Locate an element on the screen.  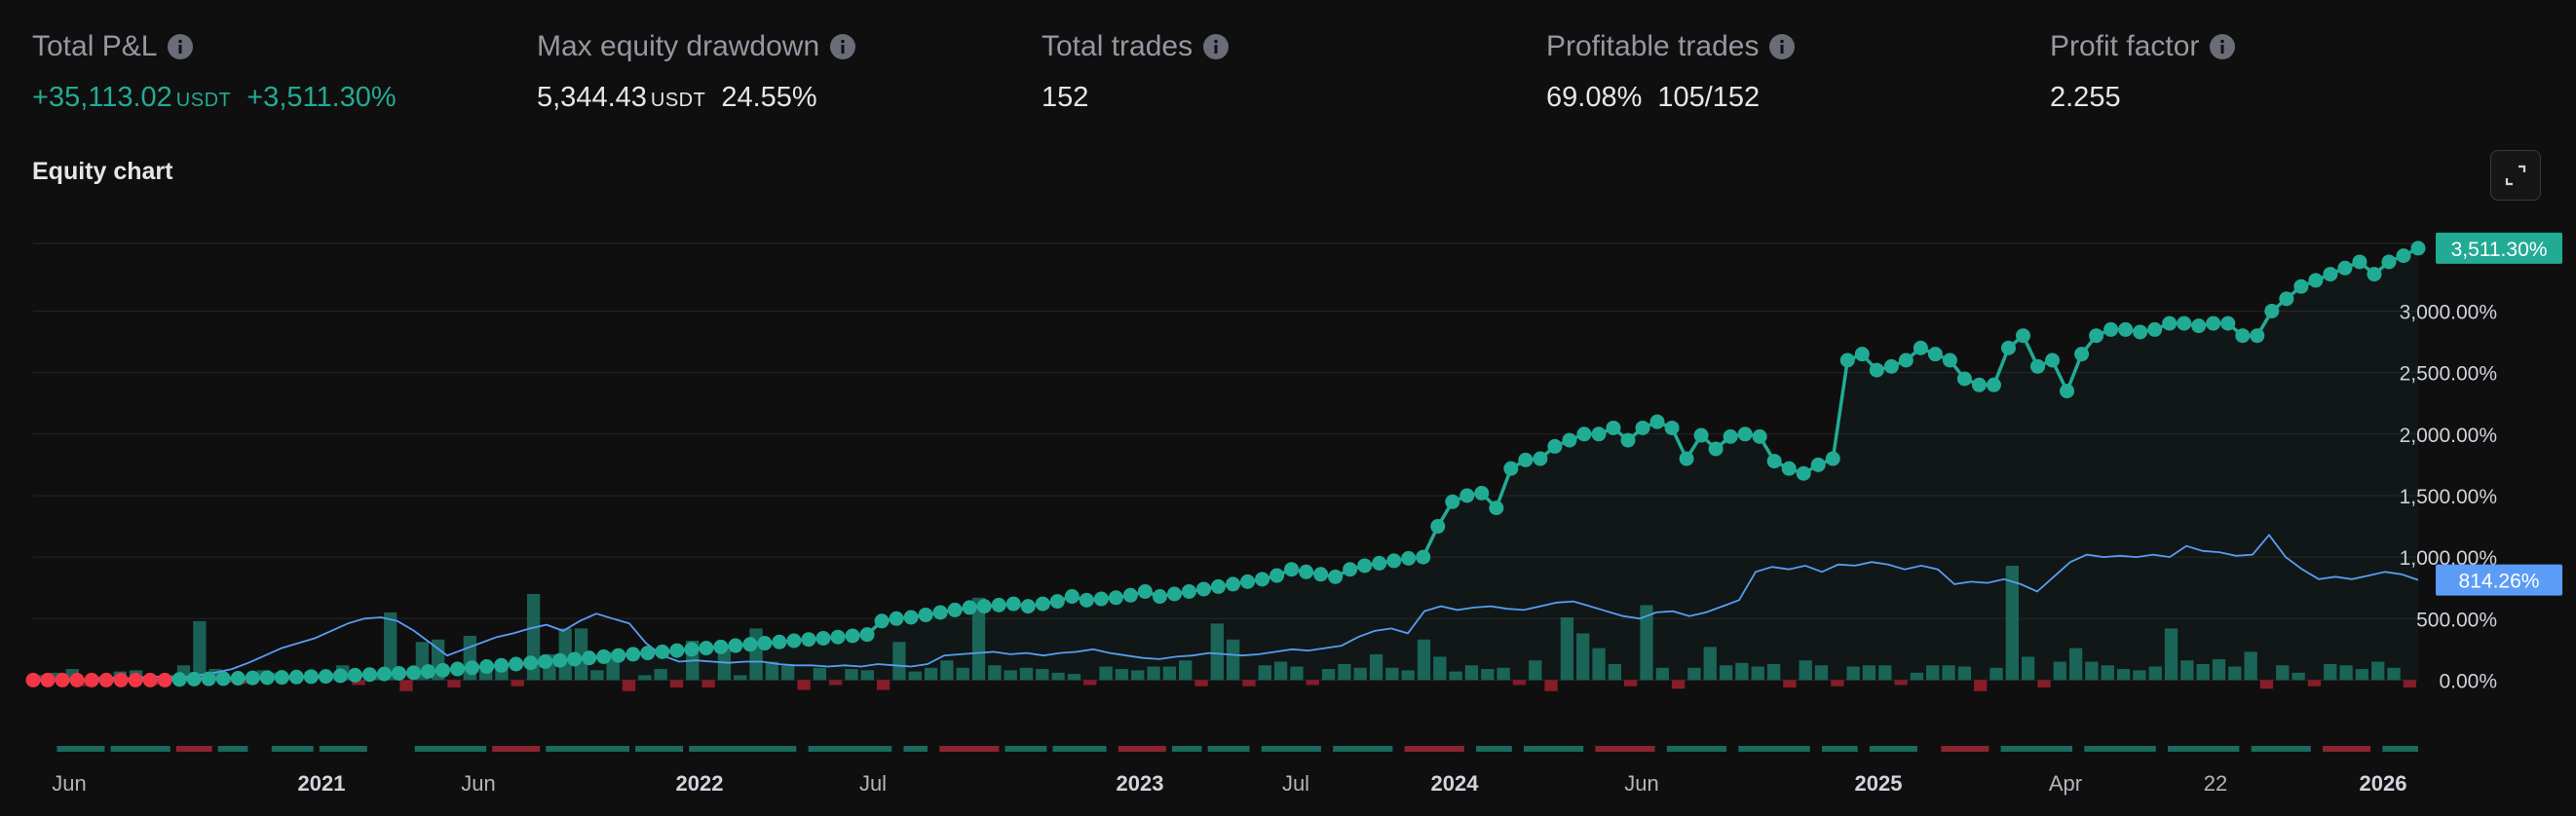
x-tick-label: Jun is located at coordinates (69, 783).